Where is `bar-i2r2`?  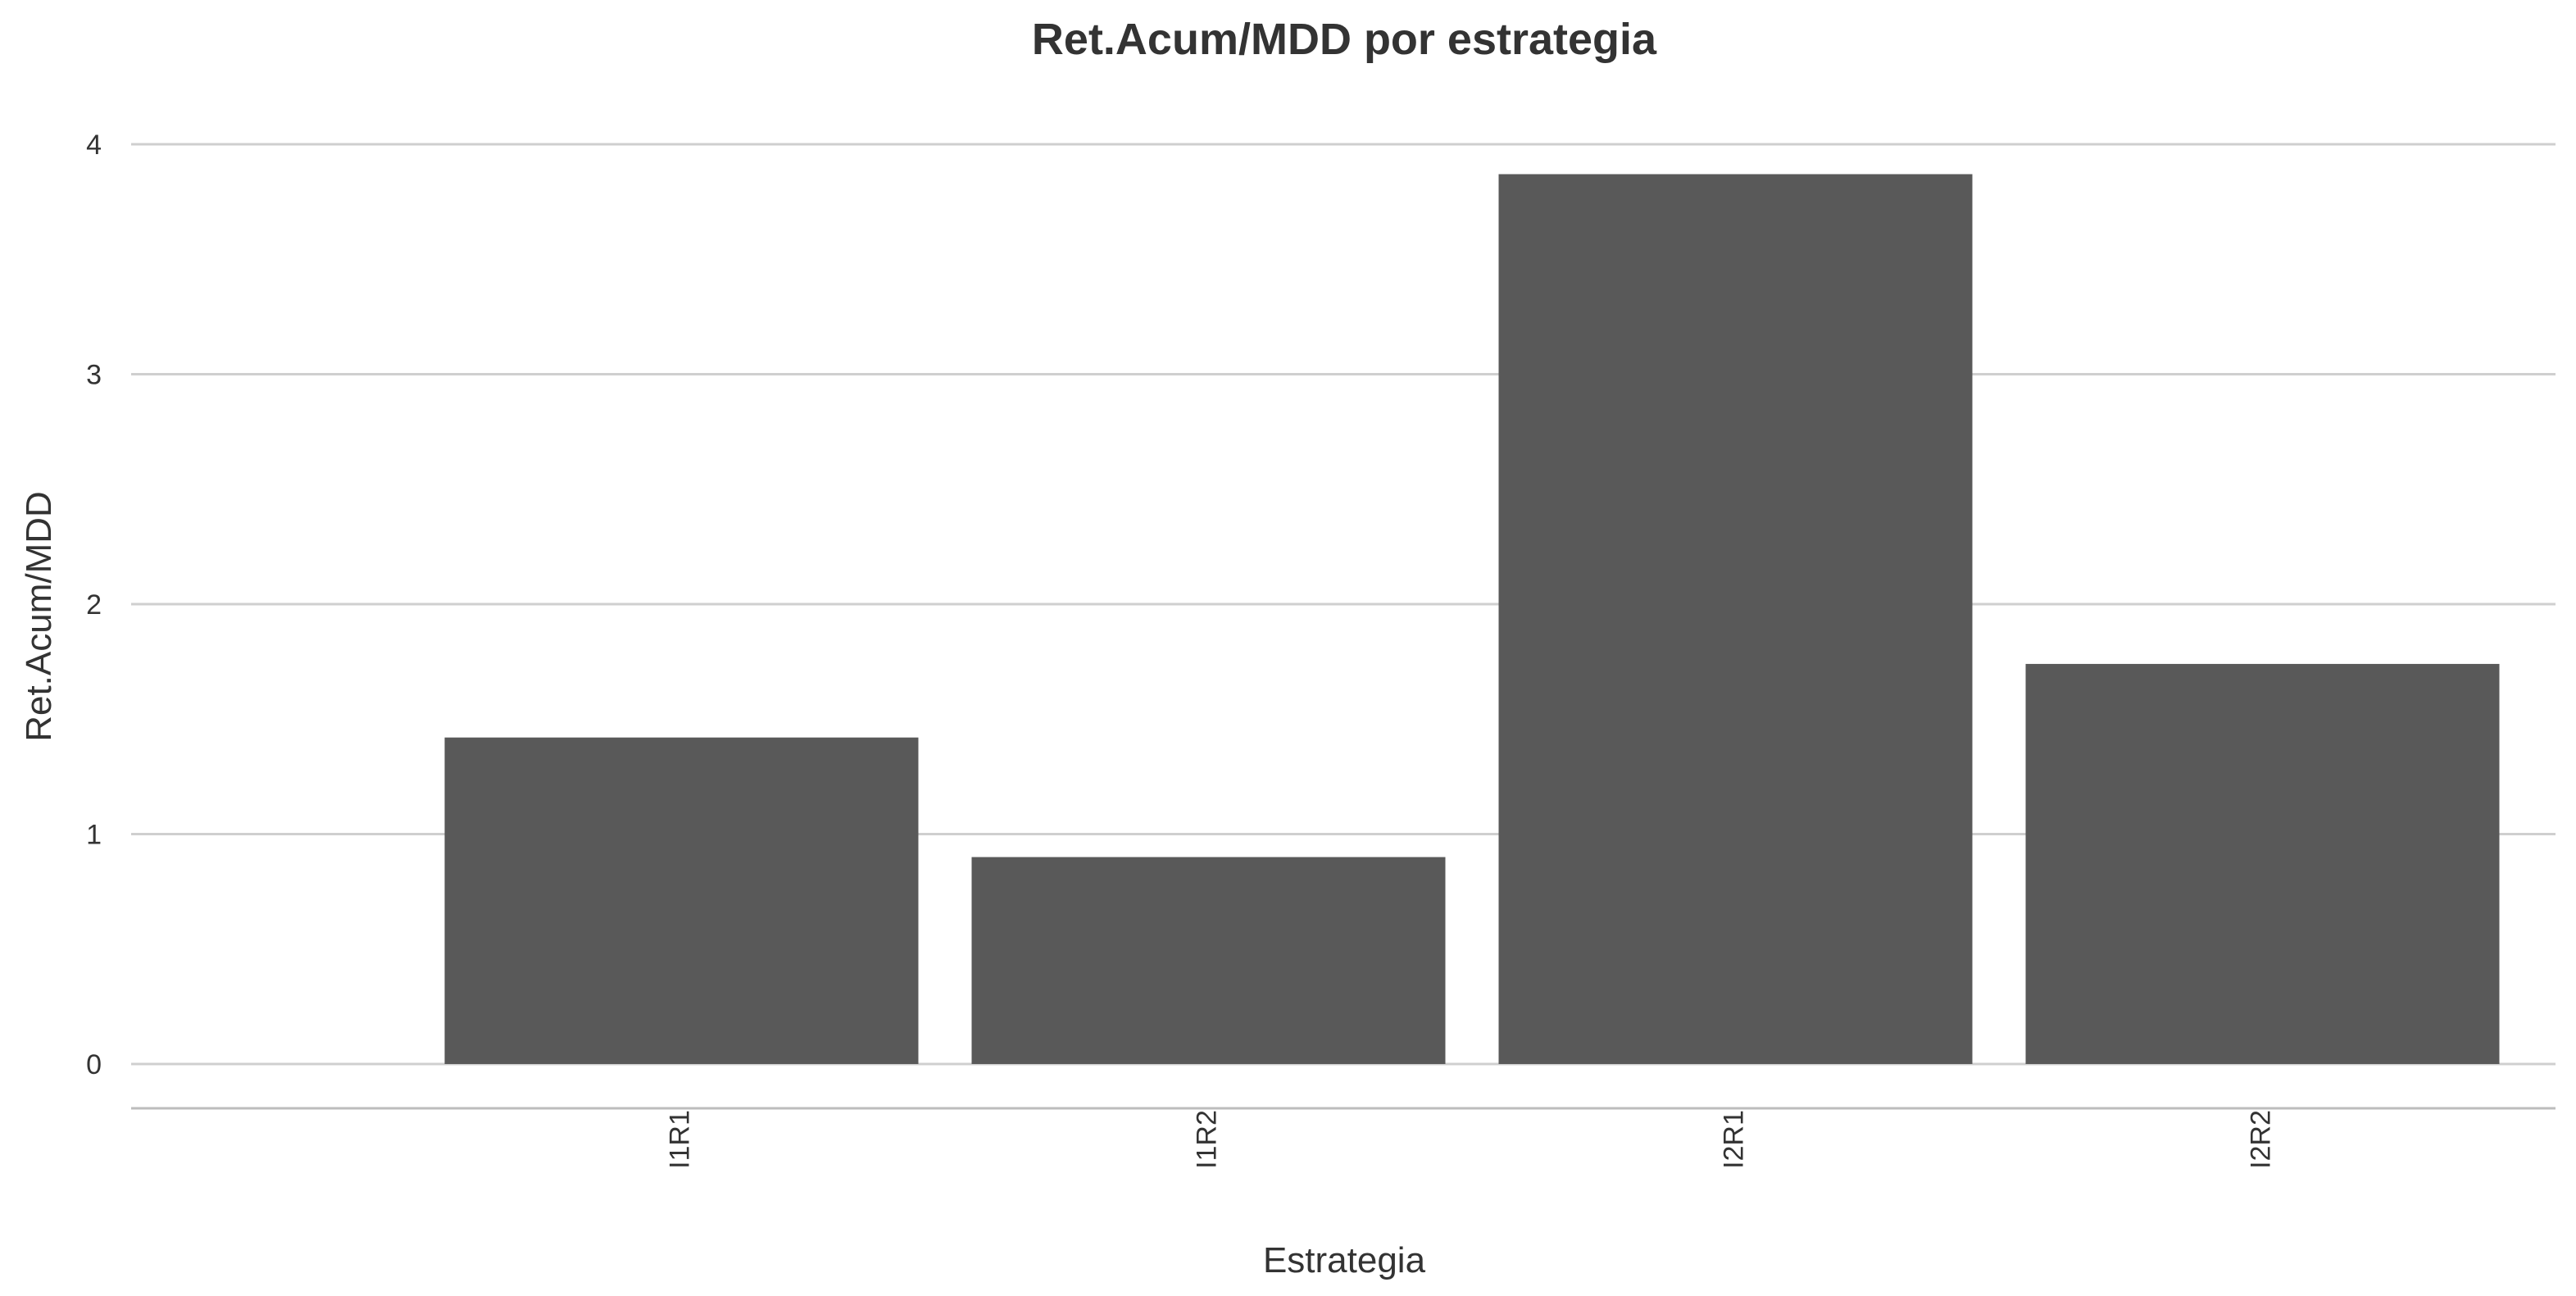
bar-i2r2 is located at coordinates (2262, 863).